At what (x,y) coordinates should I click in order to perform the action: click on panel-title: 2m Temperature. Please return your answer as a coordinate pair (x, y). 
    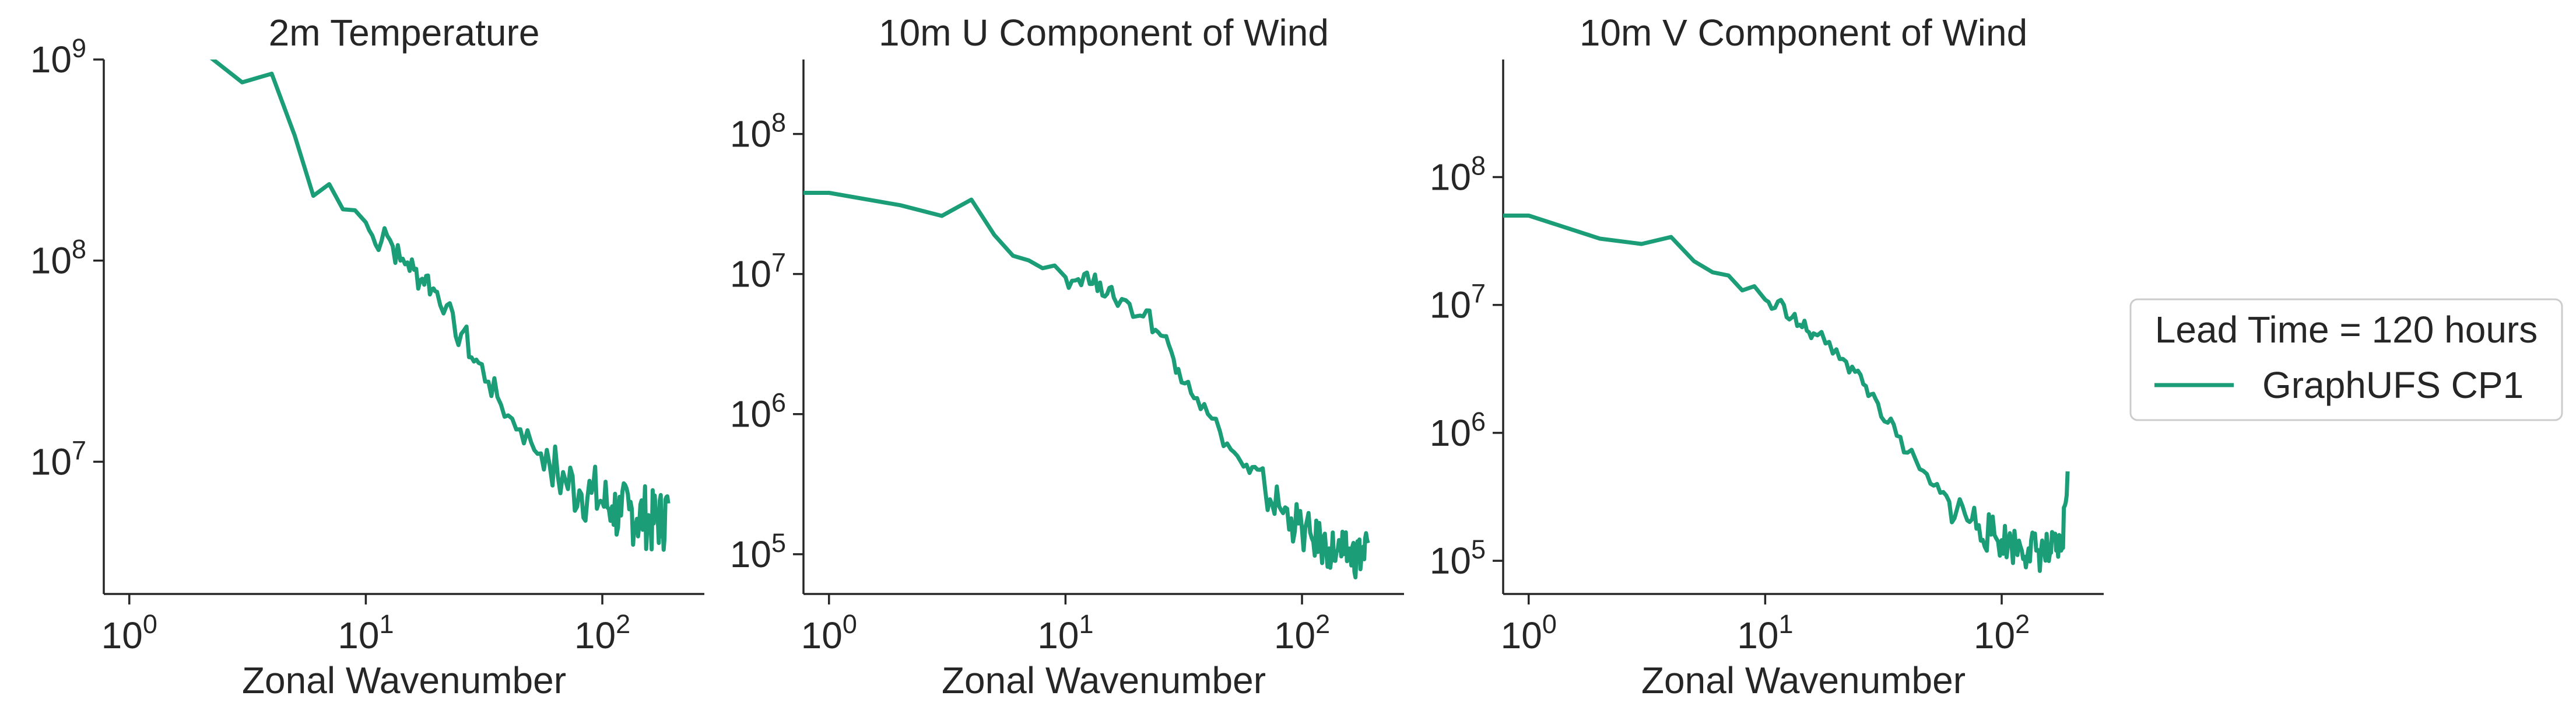
    Looking at the image, I should click on (404, 33).